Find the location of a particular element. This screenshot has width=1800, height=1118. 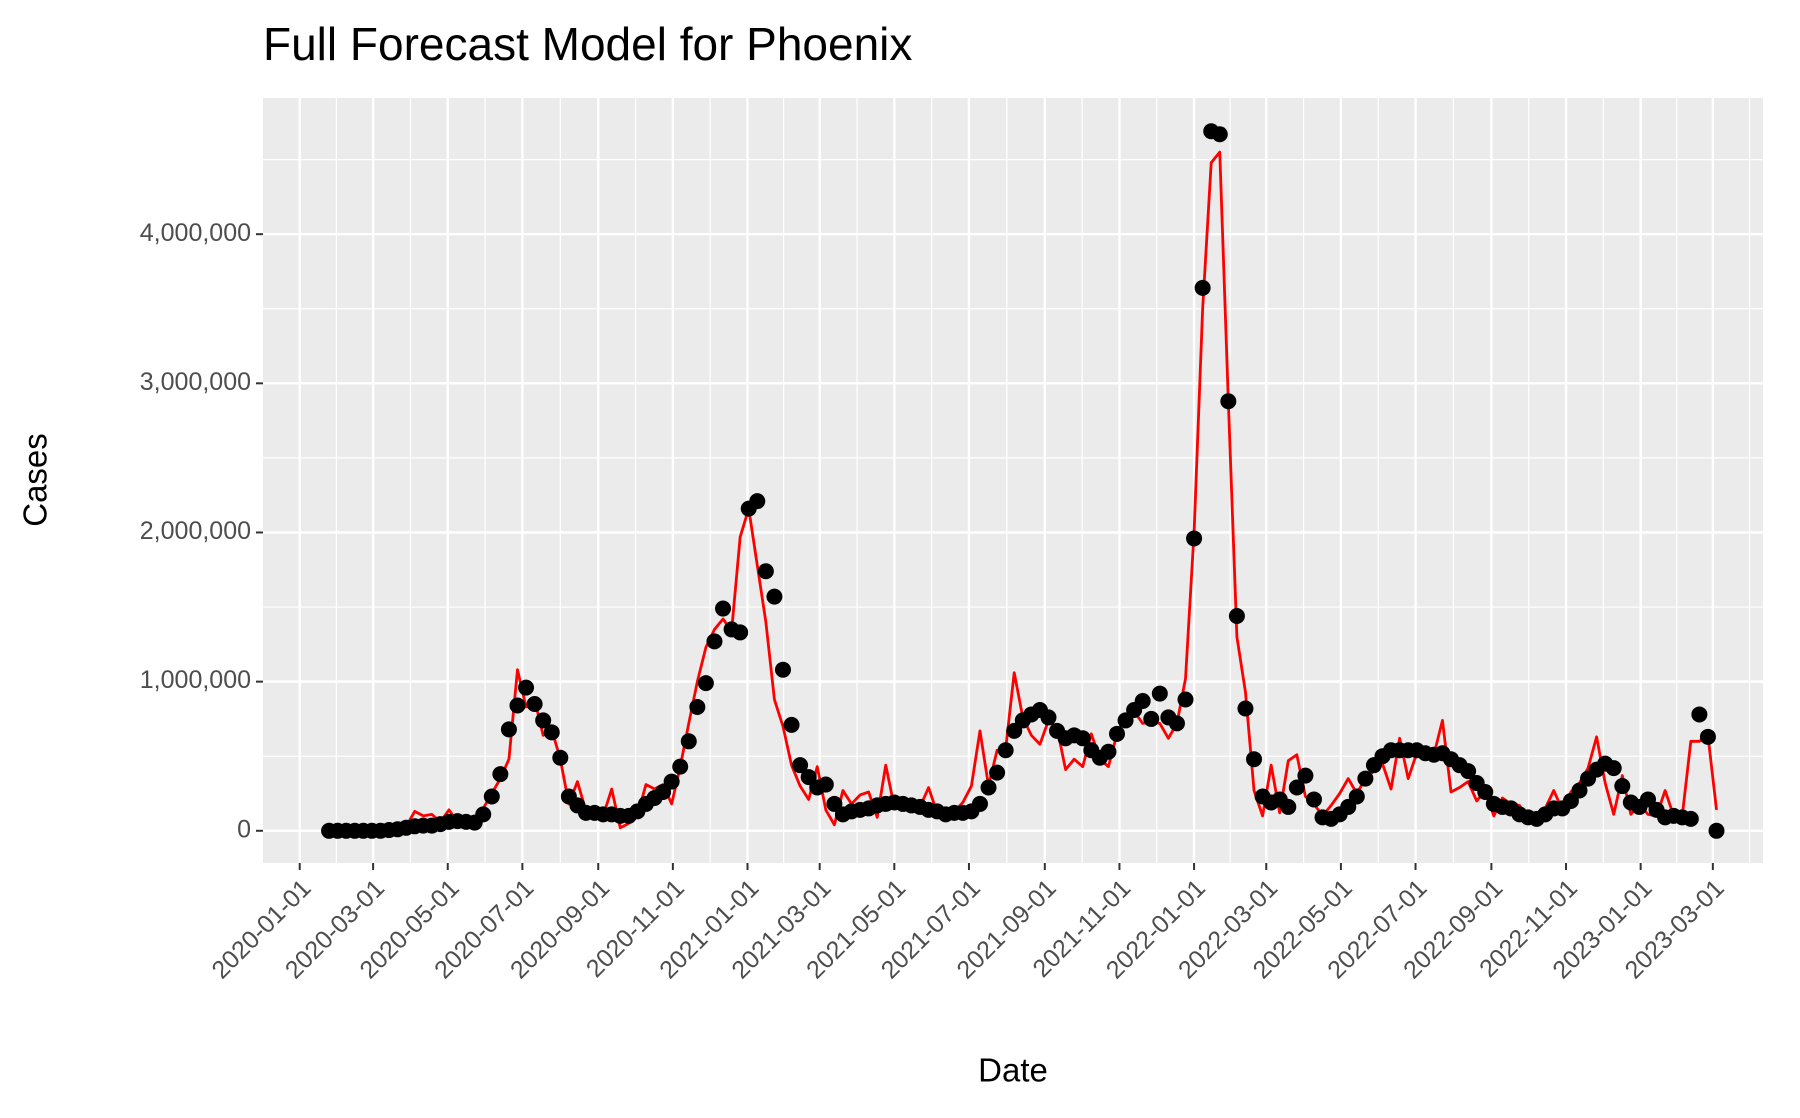

x-axis-title: Date is located at coordinates (1013, 1070).